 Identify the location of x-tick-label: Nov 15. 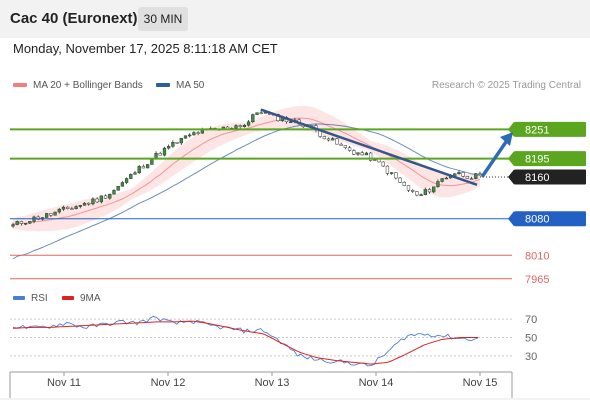
(480, 383).